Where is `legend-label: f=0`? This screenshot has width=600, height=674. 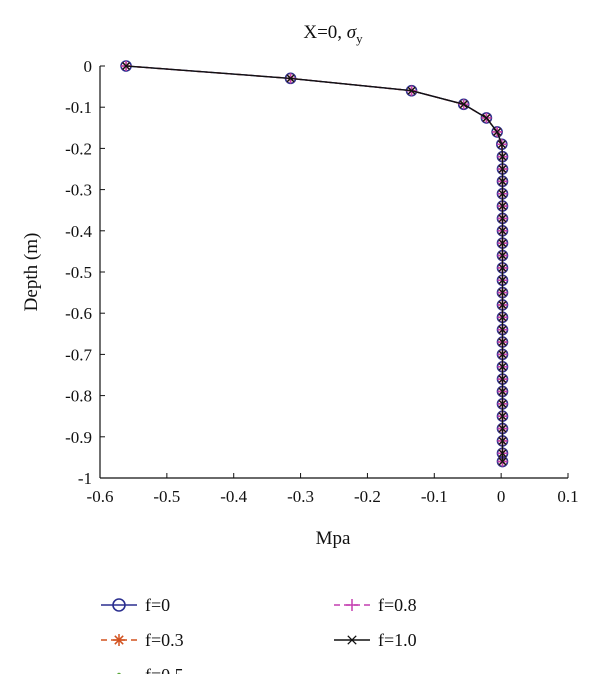
legend-label: f=0 is located at coordinates (157, 605).